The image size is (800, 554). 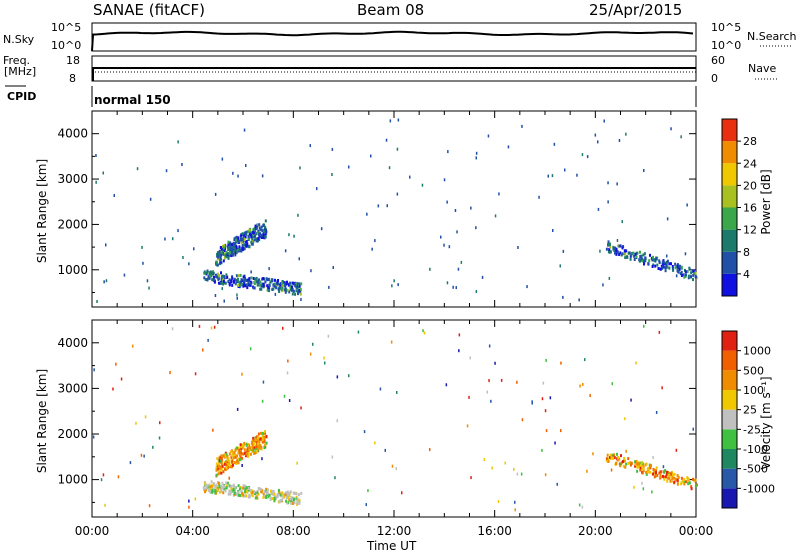 What do you see at coordinates (772, 36) in the screenshot?
I see `nsearch-label: N.Search` at bounding box center [772, 36].